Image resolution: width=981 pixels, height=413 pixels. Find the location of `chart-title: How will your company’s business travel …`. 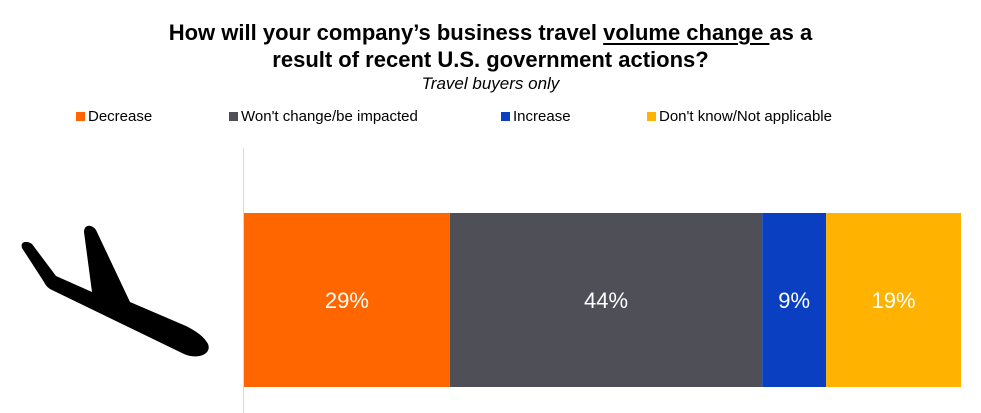

chart-title: How will your company’s business travel … is located at coordinates (490, 46).